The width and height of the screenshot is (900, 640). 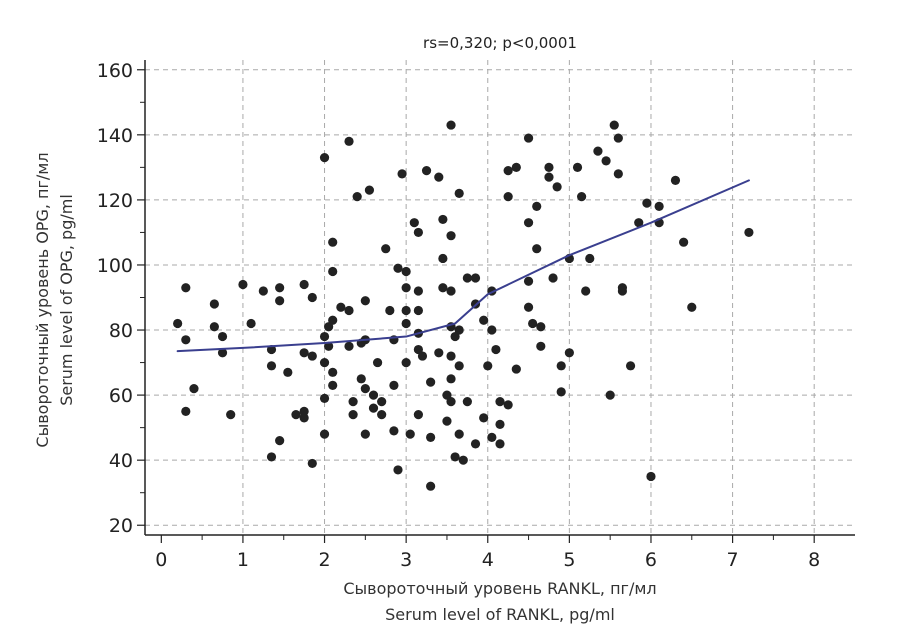 I want to click on y-axis-label-line-2: Serum level of OPG, pg/ml, so click(x=66, y=300).